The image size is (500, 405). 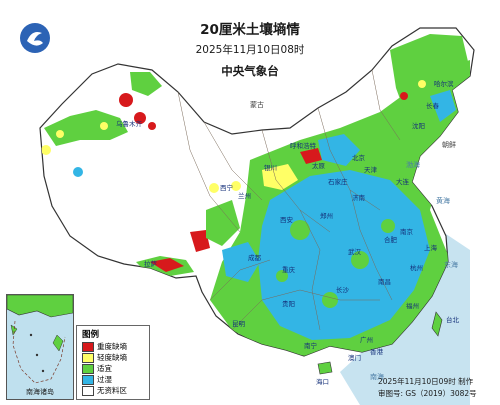 I want to click on city-label: 石家庄, so click(x=338, y=182).